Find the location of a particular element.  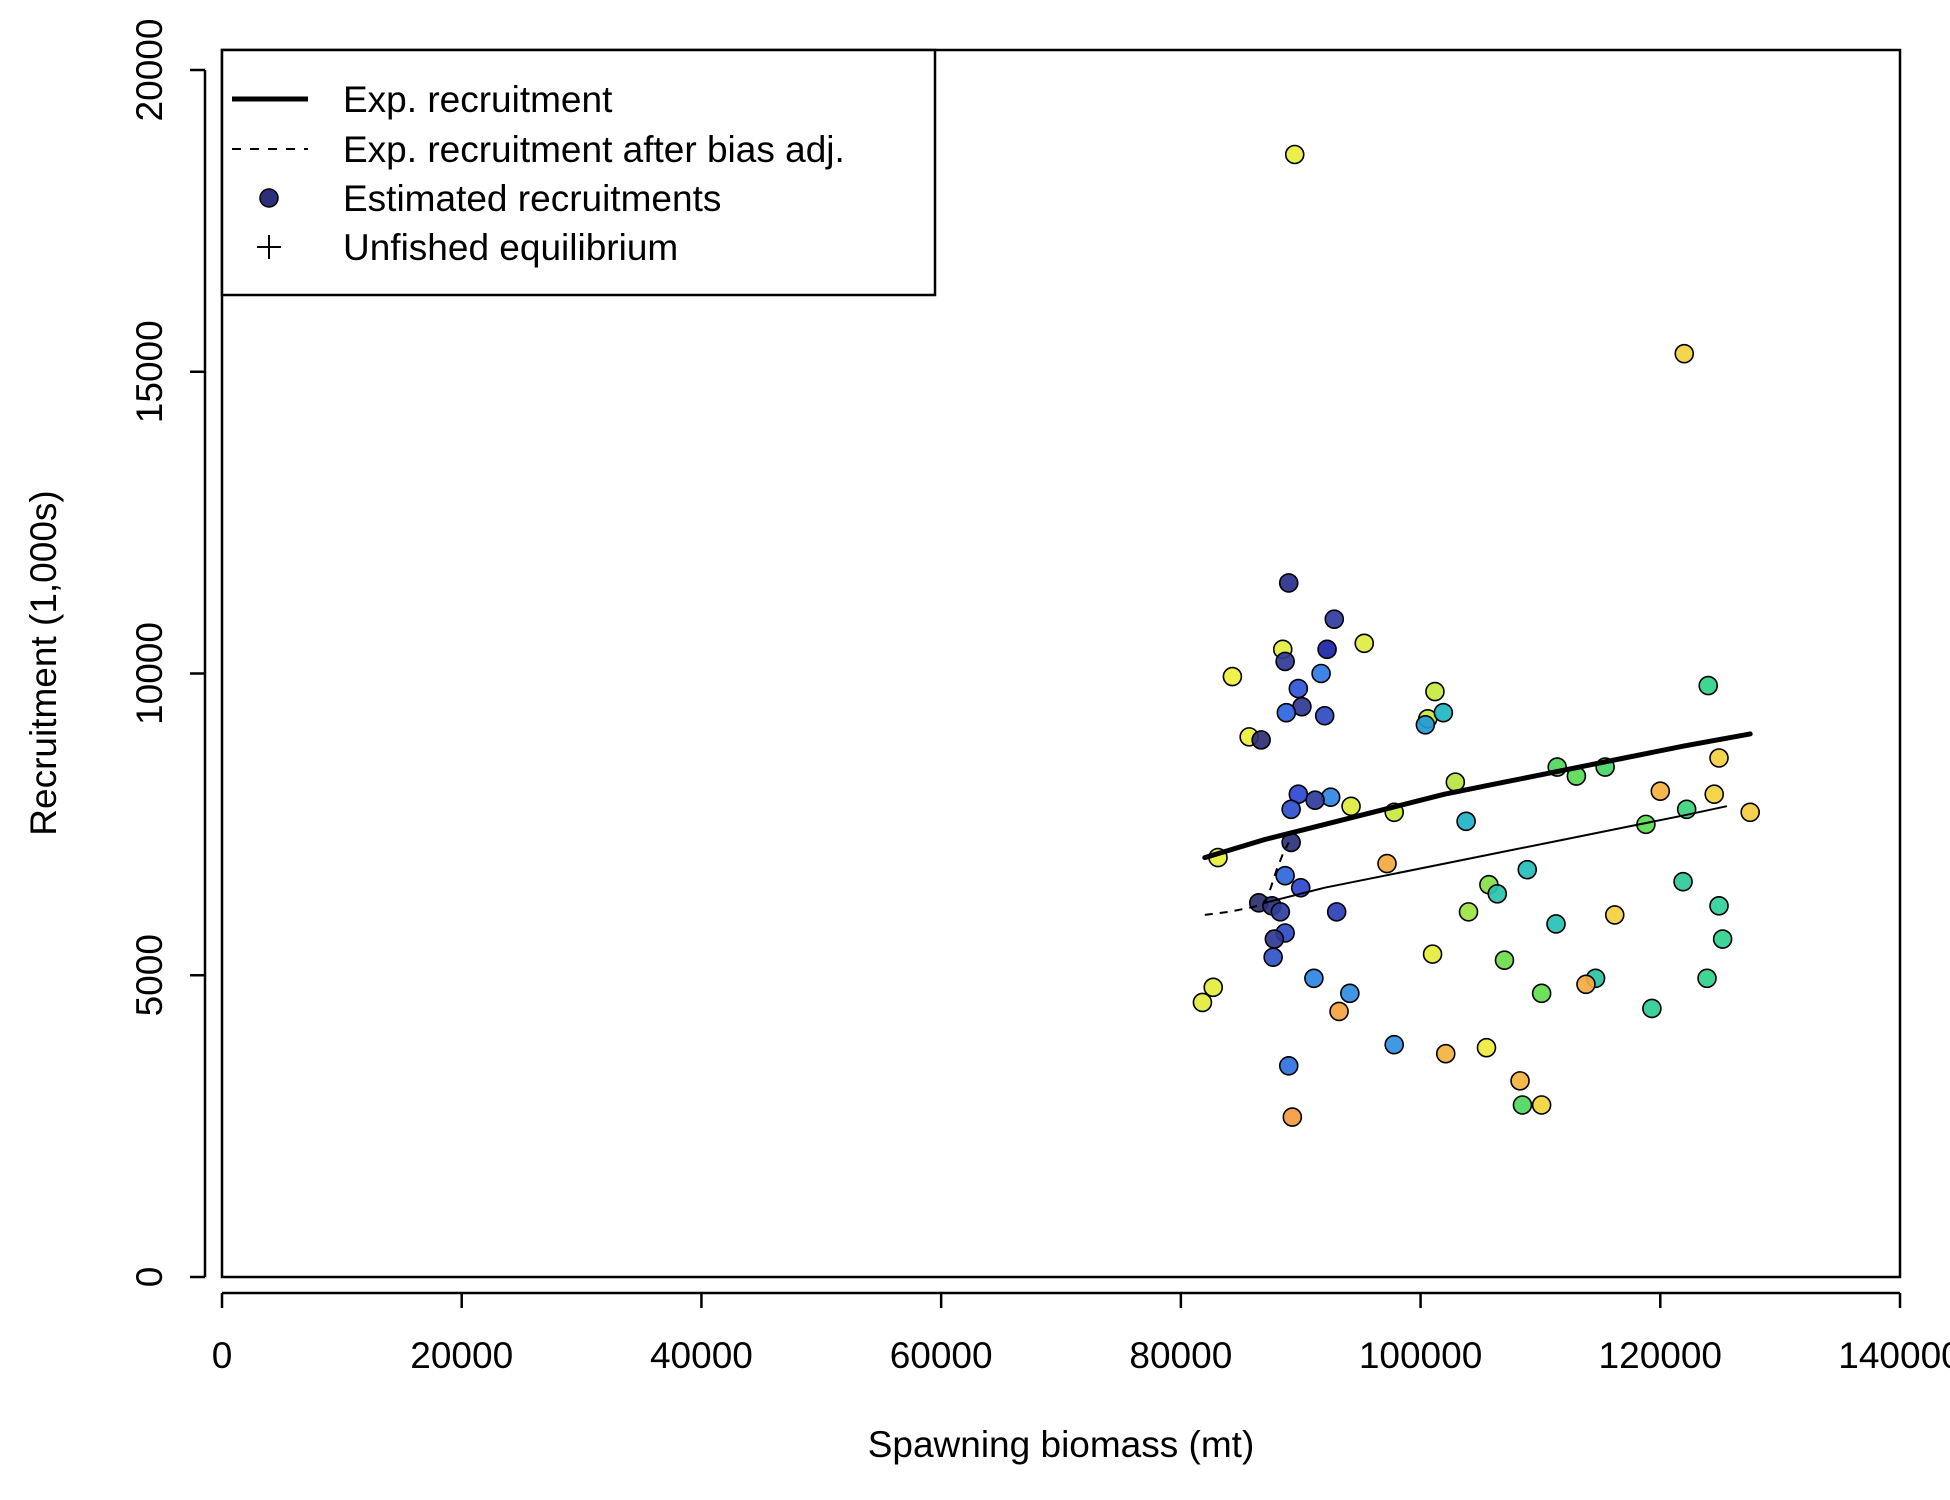

series-line-bias-adjusted is located at coordinates (1495, 854).